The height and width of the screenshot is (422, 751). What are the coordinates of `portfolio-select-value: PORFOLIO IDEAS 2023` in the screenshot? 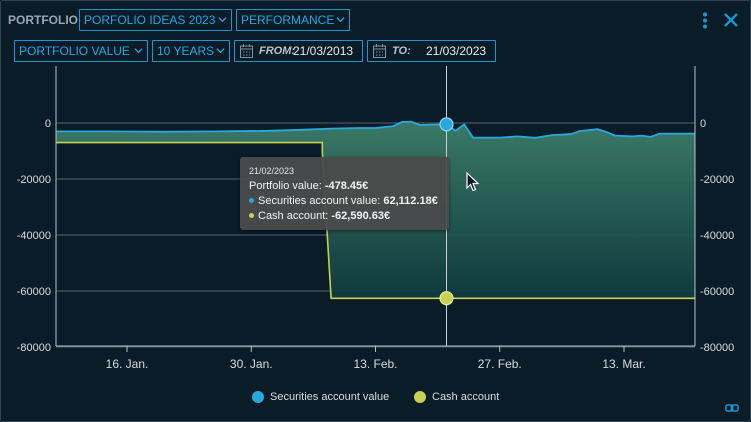 It's located at (150, 20).